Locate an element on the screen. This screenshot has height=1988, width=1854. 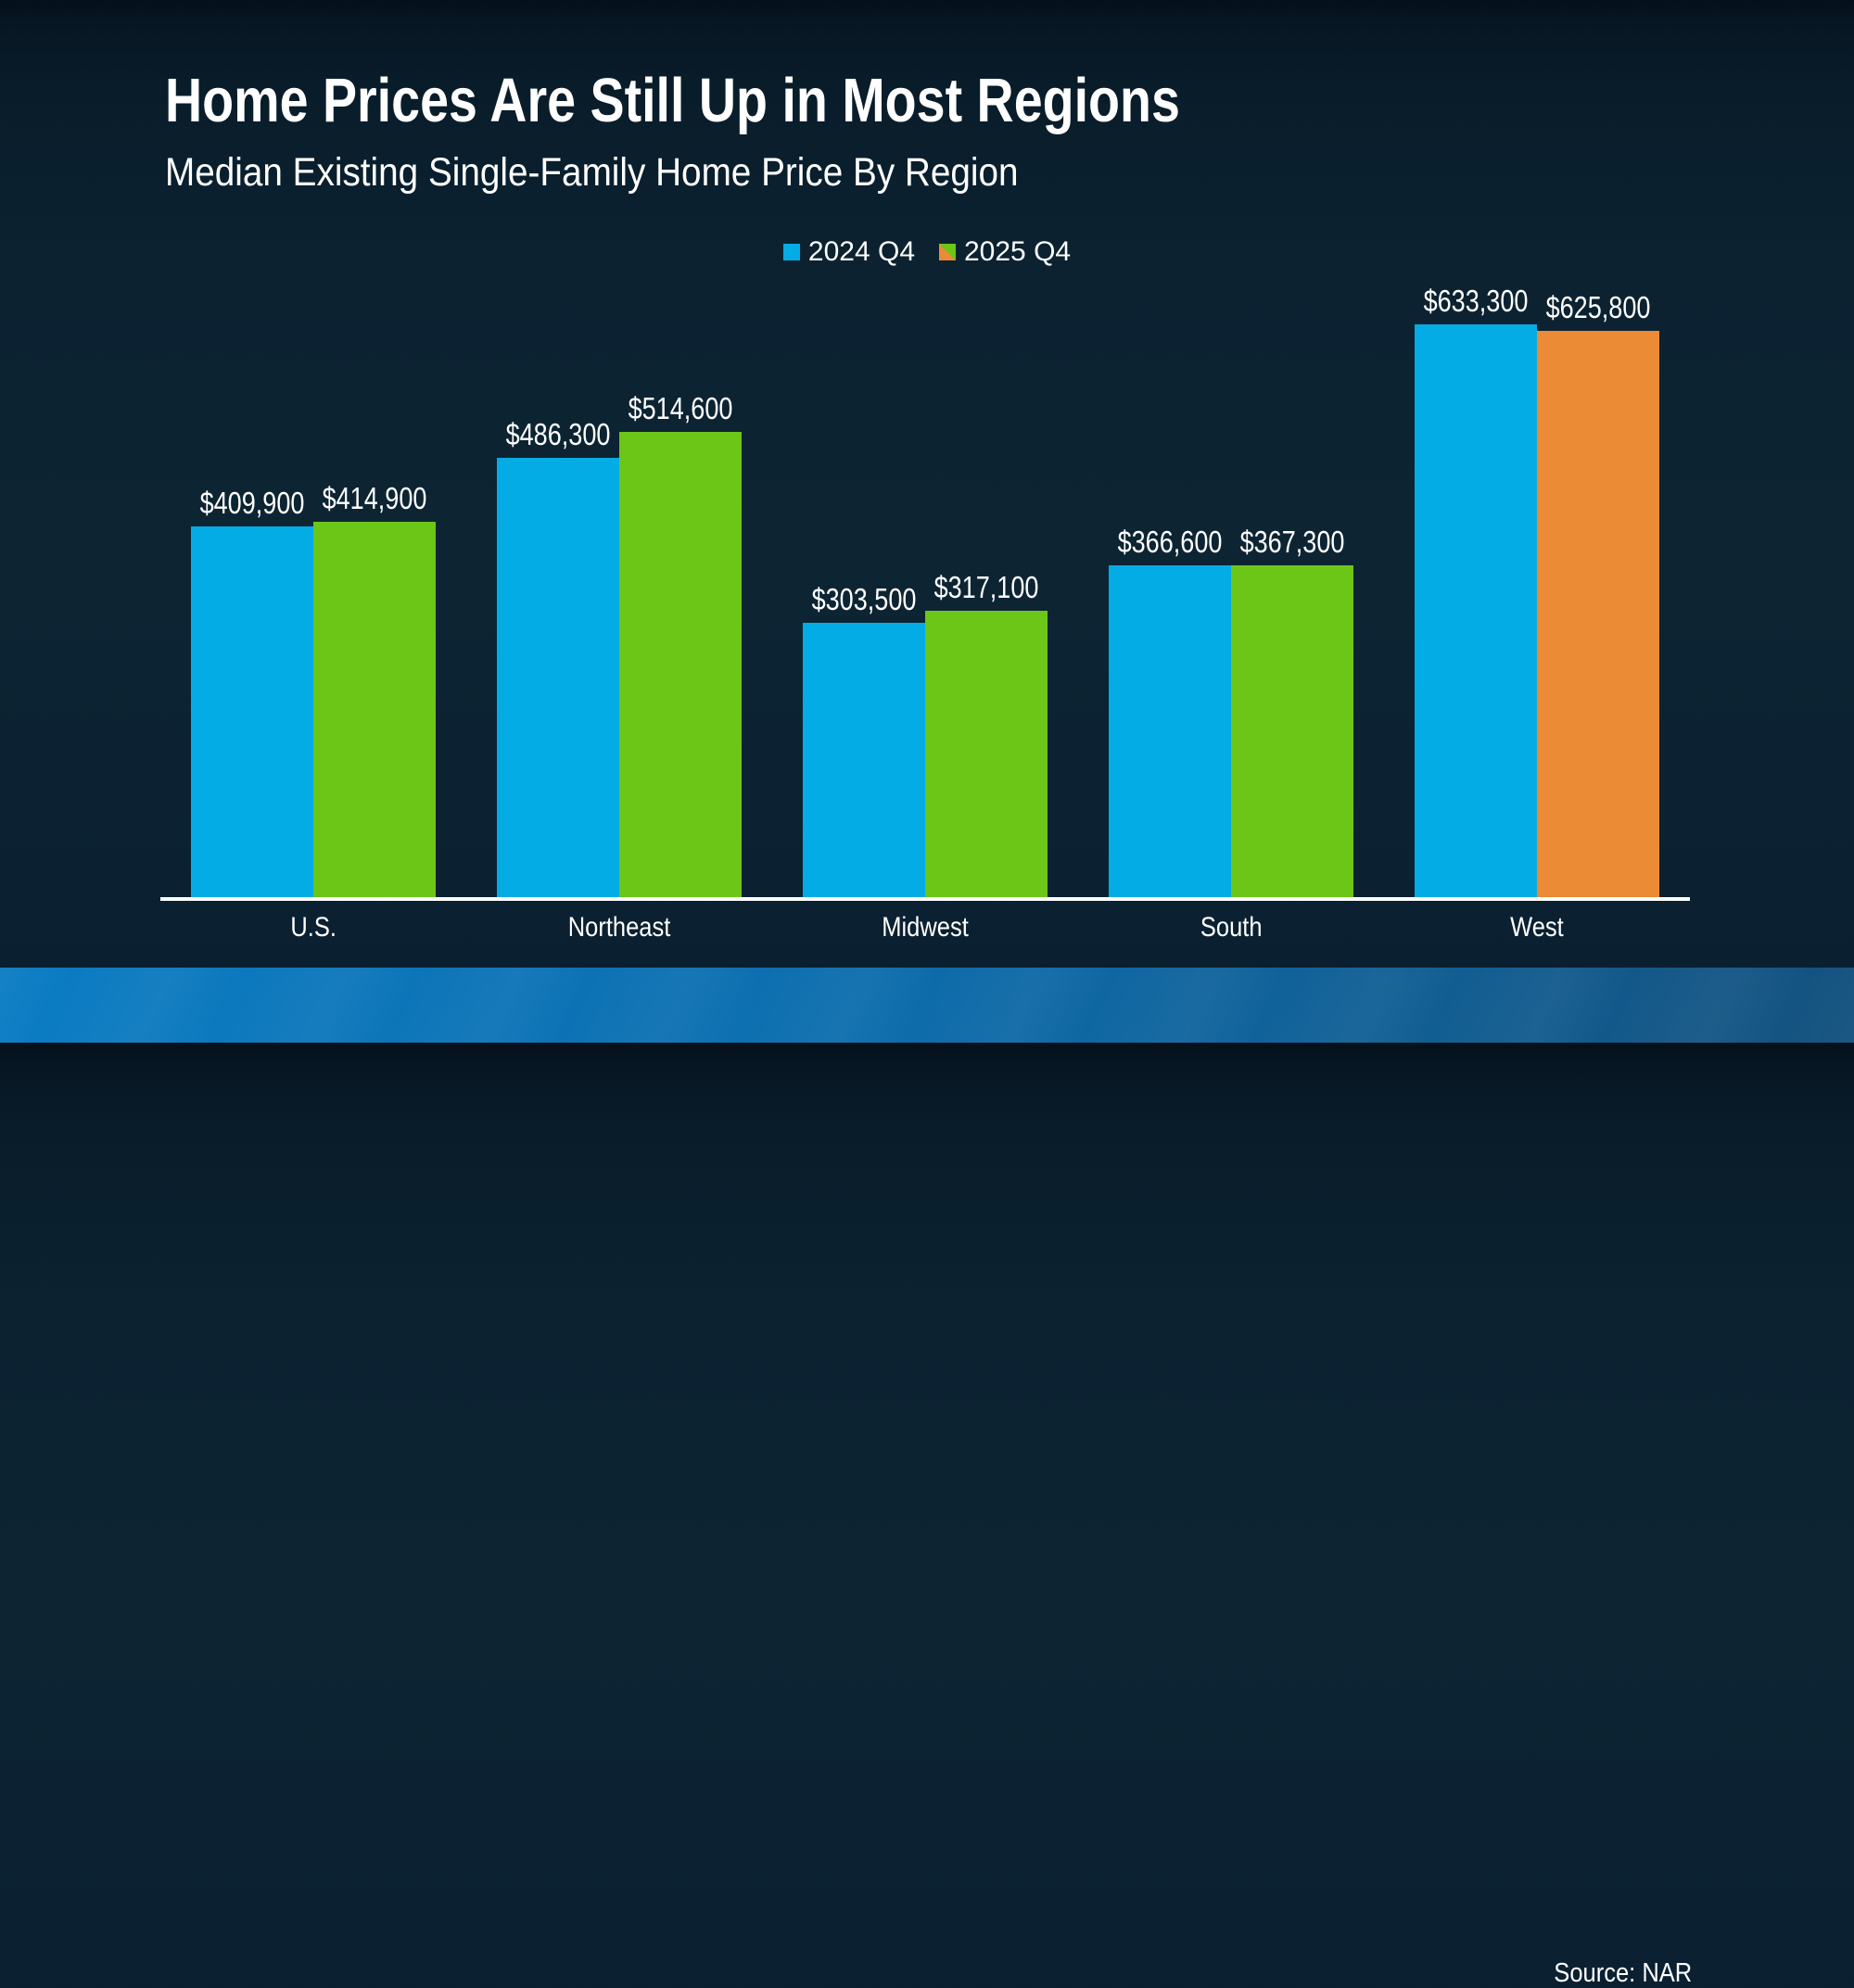
bar-group-us: $409,900 $414,900 is located at coordinates (313, 599).